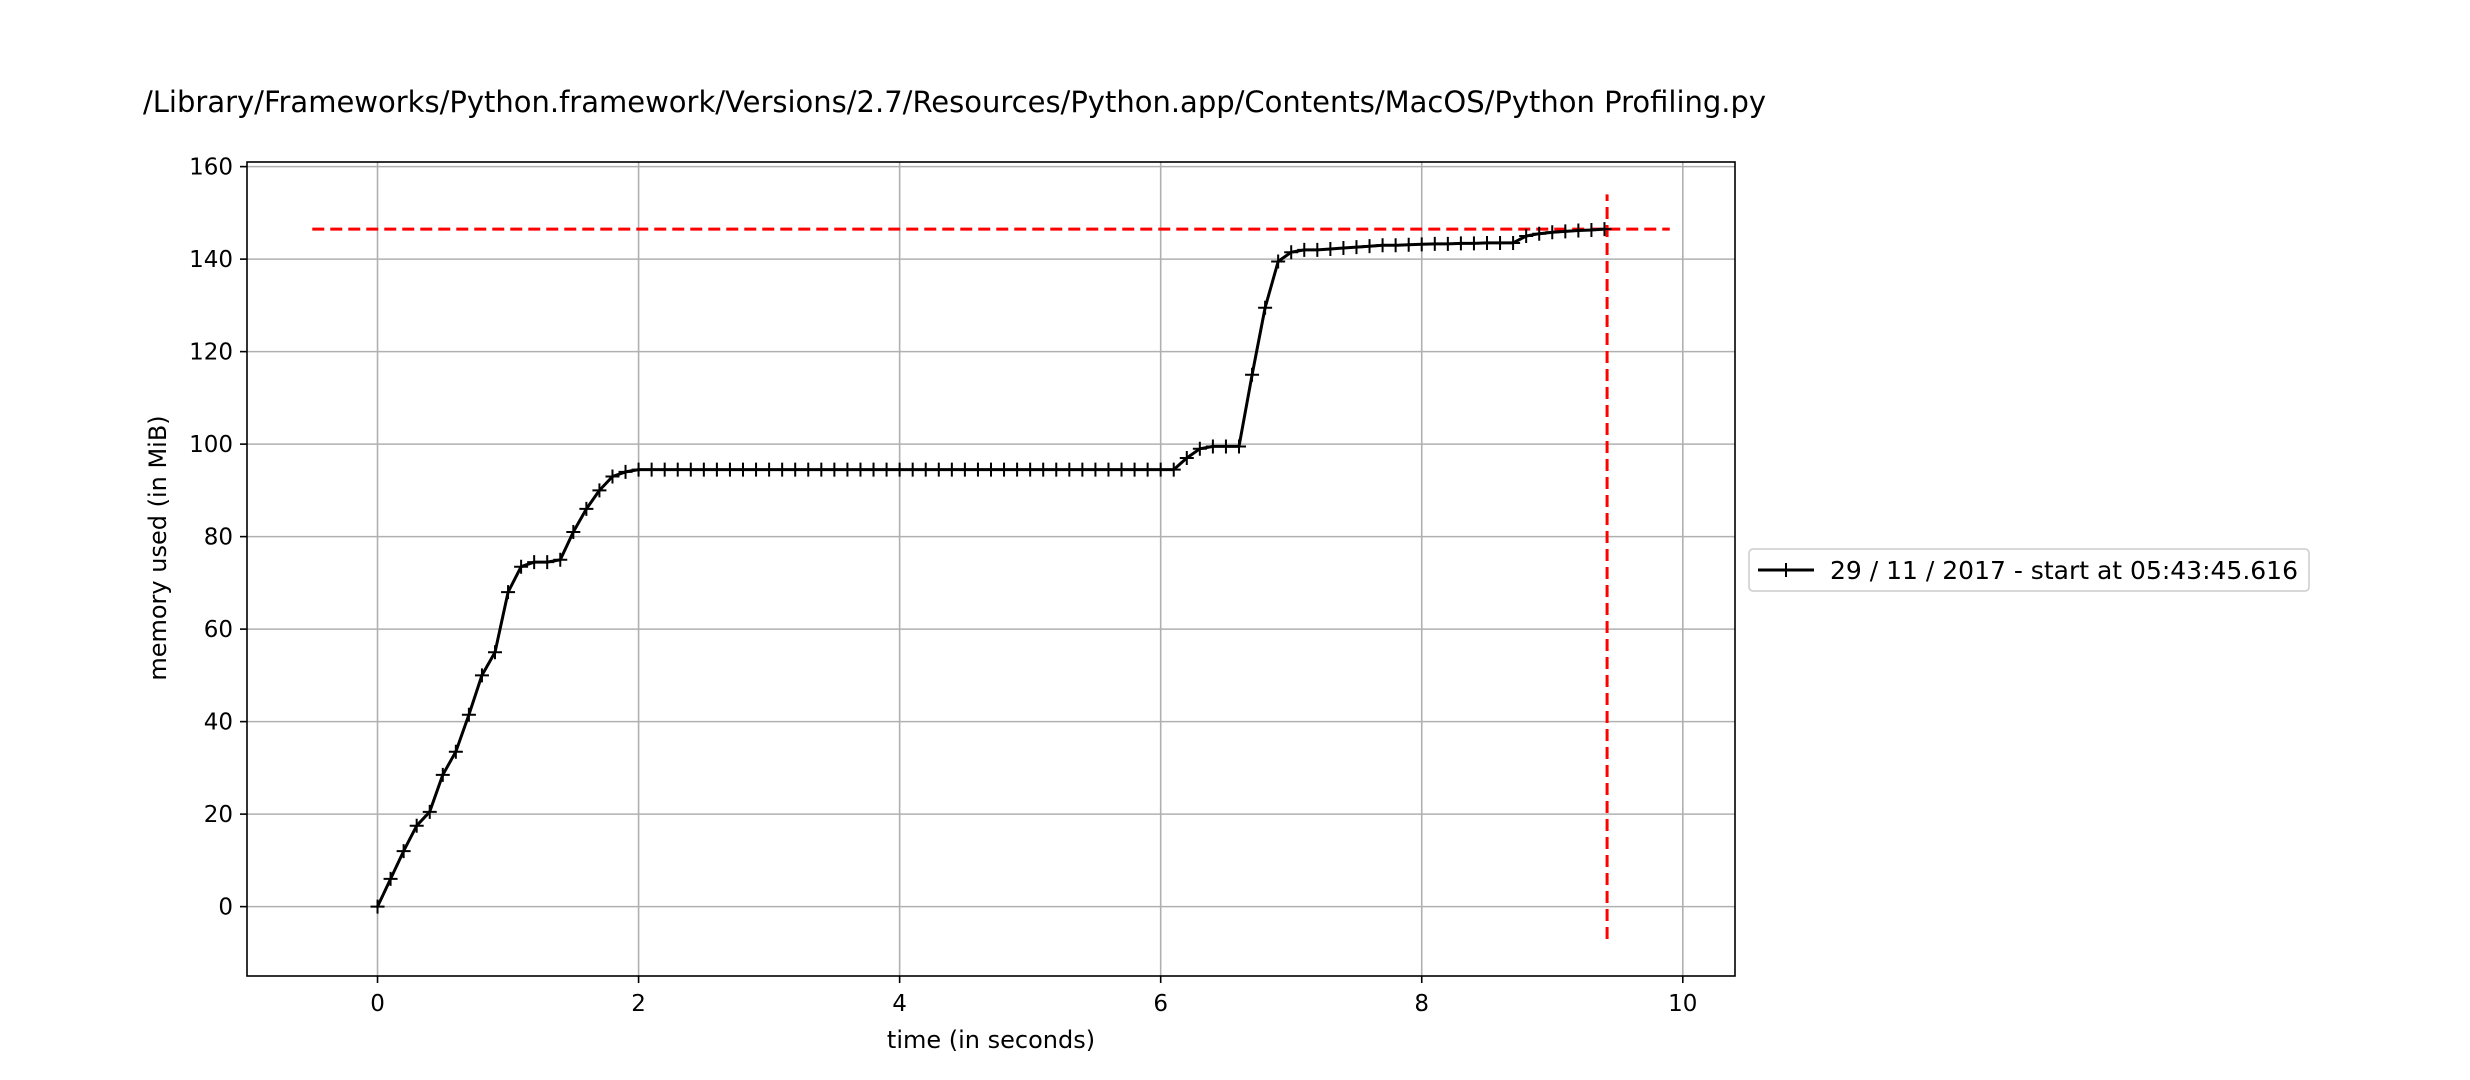  What do you see at coordinates (211, 260) in the screenshot?
I see `y-tick-label: 140` at bounding box center [211, 260].